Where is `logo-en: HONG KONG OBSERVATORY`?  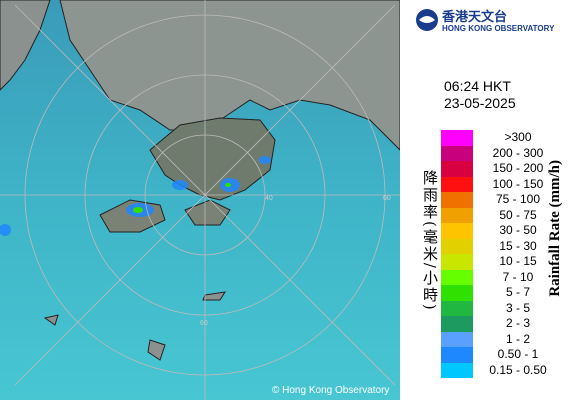
logo-en: HONG KONG OBSERVATORY is located at coordinates (498, 28).